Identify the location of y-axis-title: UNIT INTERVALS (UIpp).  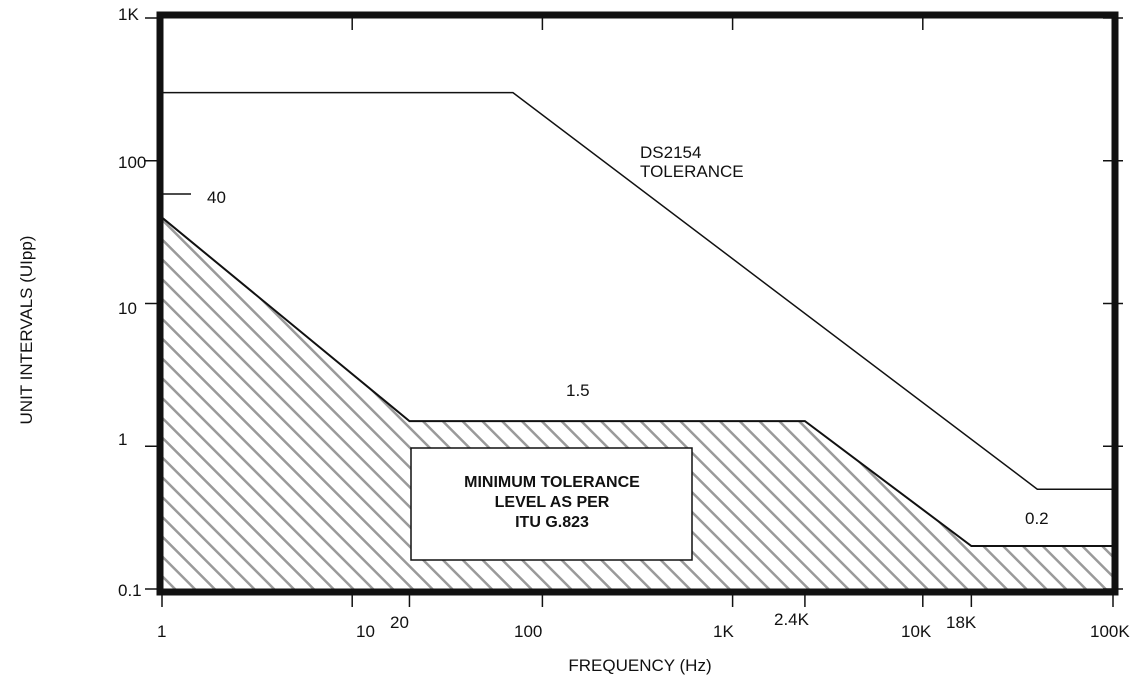
(26, 330).